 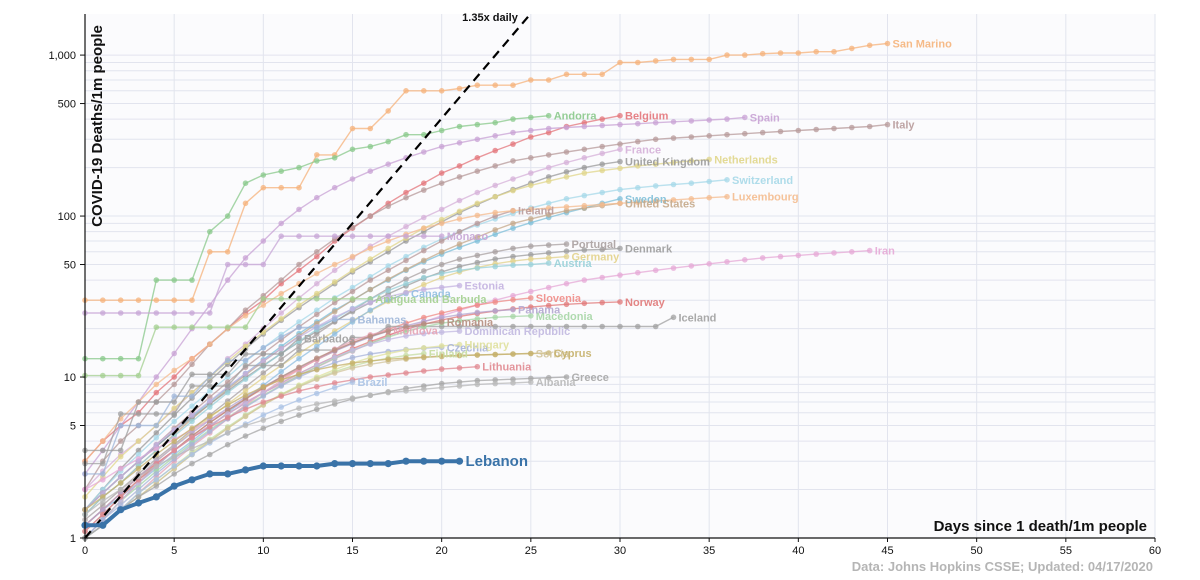 I want to click on series-label: Romania, so click(x=470, y=323).